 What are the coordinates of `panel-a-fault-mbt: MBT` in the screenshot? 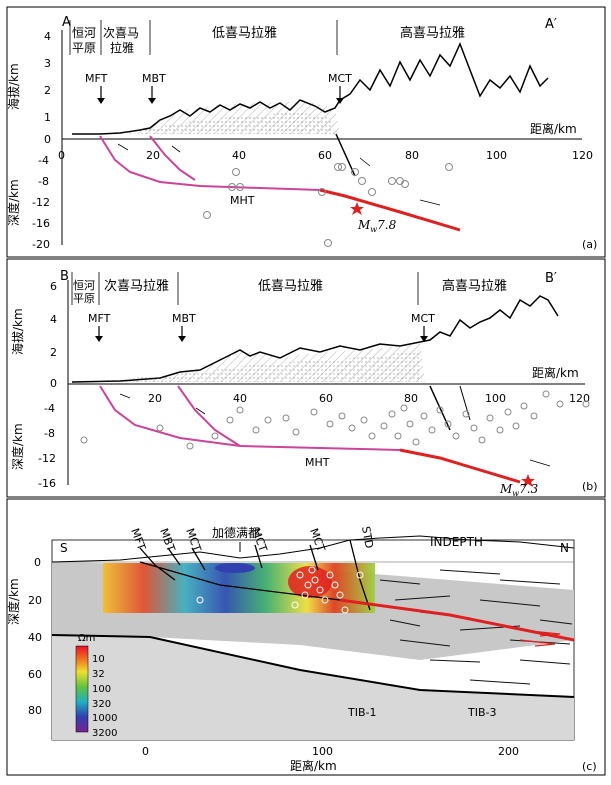 It's located at (154, 78).